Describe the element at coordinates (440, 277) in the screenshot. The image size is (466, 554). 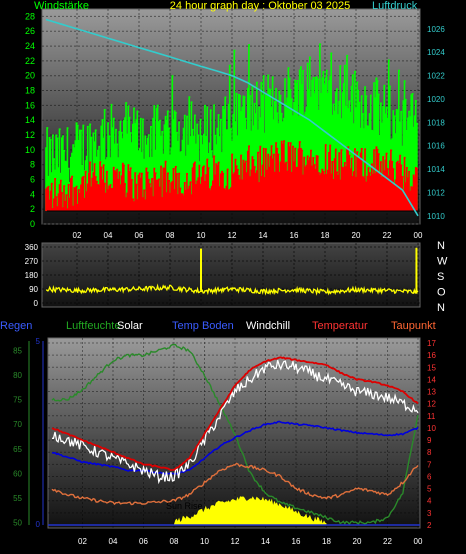
I see `compass-label: S` at that location.